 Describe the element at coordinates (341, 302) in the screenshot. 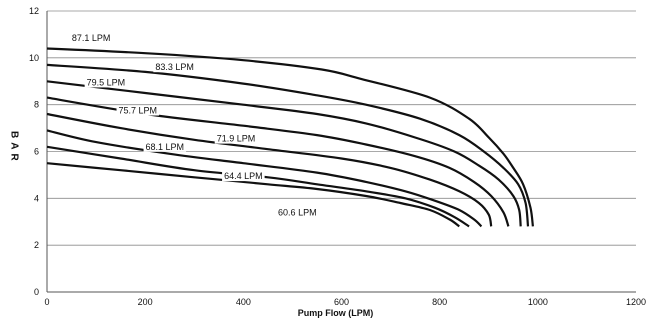

I see `x-tick-label: 600` at that location.